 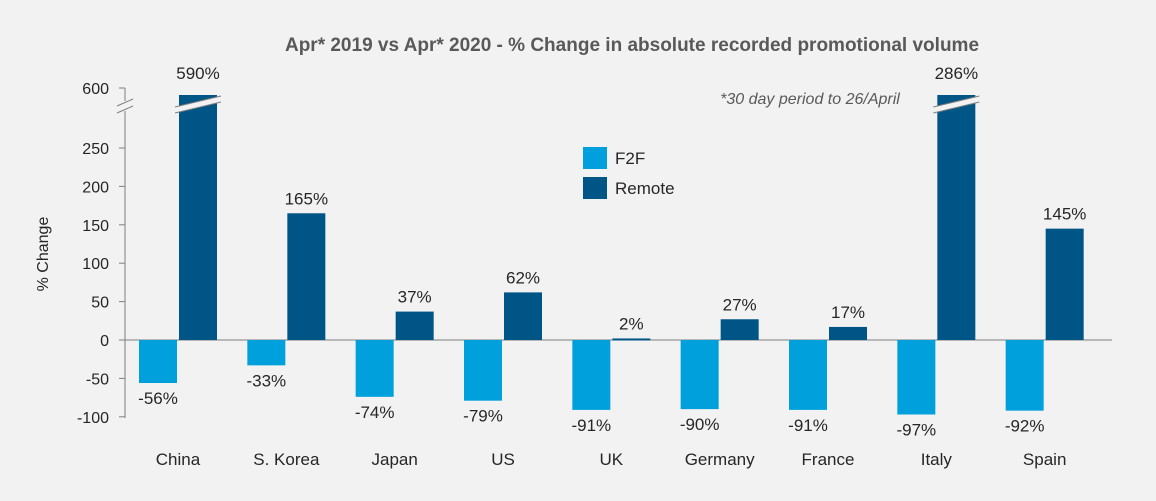 What do you see at coordinates (95, 187) in the screenshot?
I see `y-tick-label: 200` at bounding box center [95, 187].